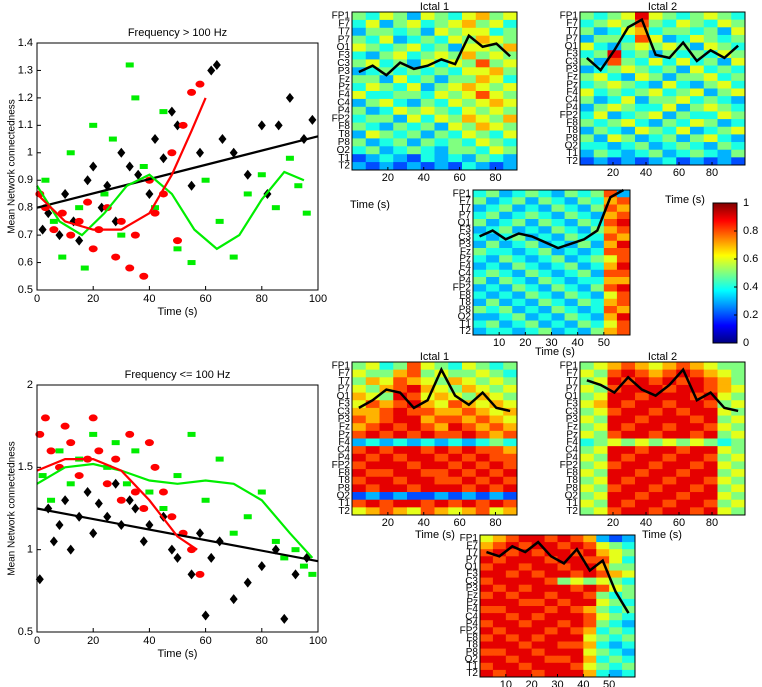 Image resolution: width=762 pixels, height=687 pixels. Describe the element at coordinates (177, 33) in the screenshot. I see `chart-title: Frequency > 100 Hz` at that location.